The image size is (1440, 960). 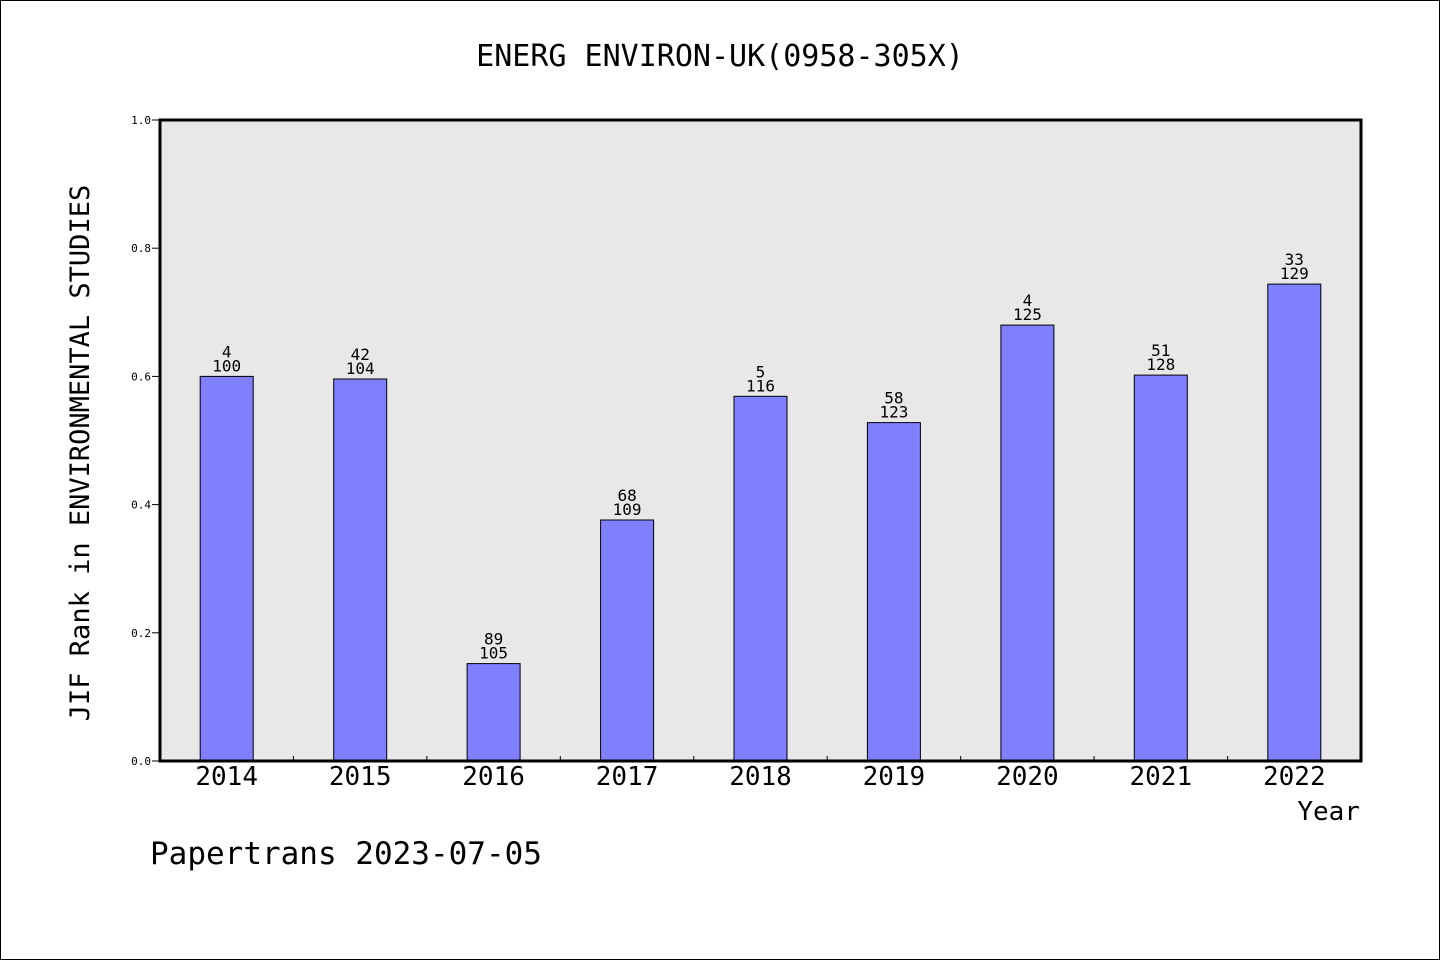 I want to click on bar-2022, so click(x=1294, y=522).